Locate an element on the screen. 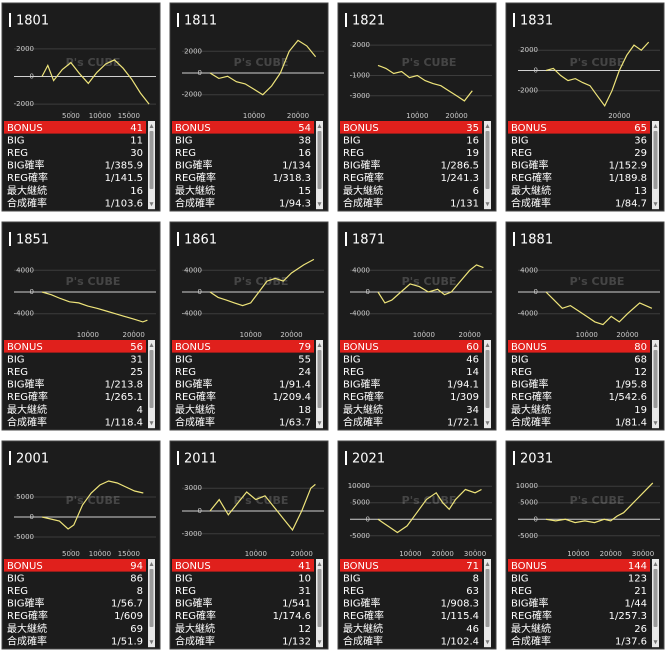  stat-value: 26 is located at coordinates (640, 629).